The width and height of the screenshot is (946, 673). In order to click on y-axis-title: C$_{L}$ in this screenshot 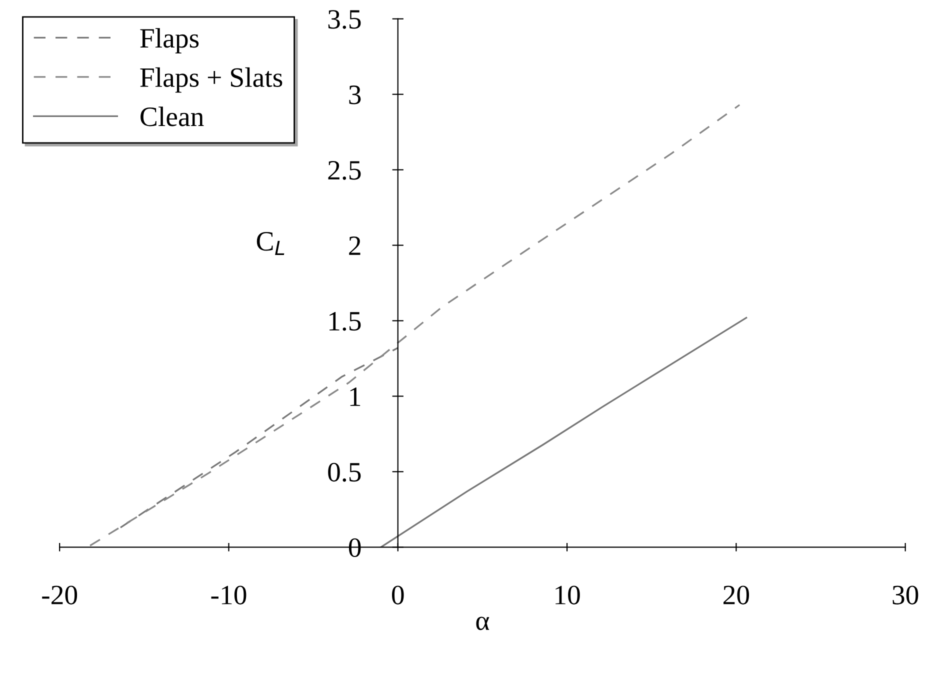, I will do `click(270, 244)`.